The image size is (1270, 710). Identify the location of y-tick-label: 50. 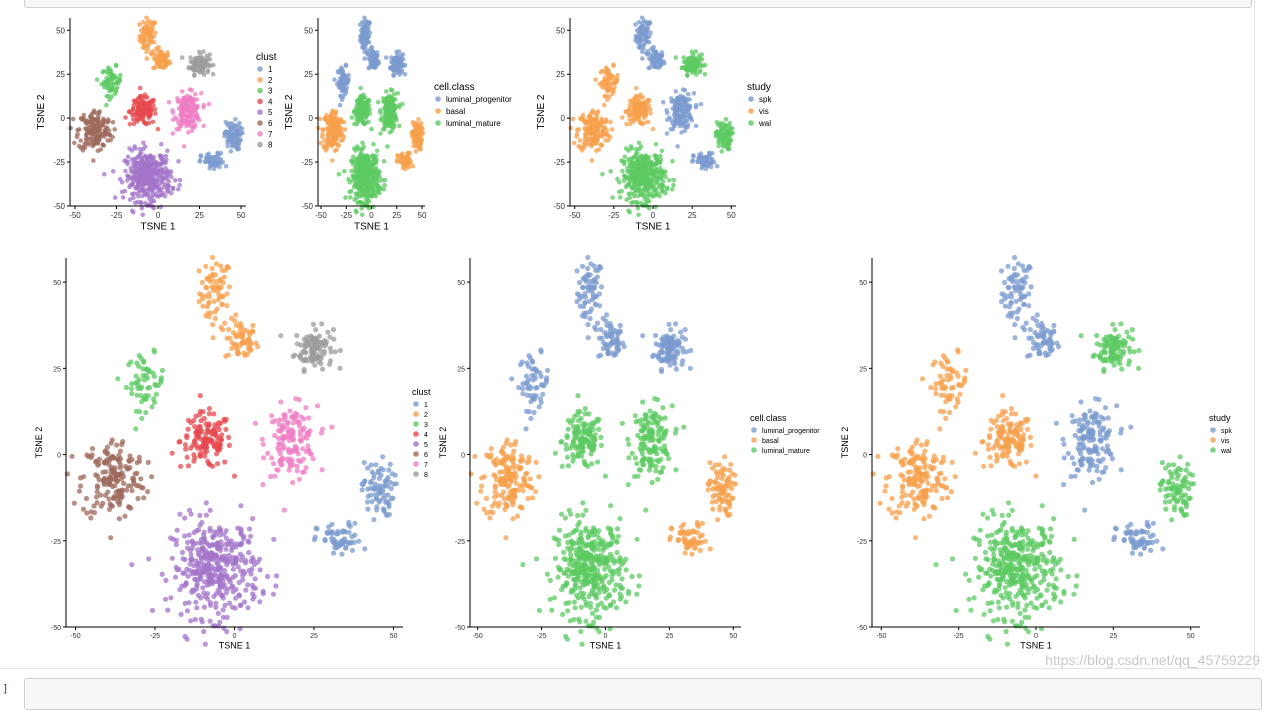
(60, 30).